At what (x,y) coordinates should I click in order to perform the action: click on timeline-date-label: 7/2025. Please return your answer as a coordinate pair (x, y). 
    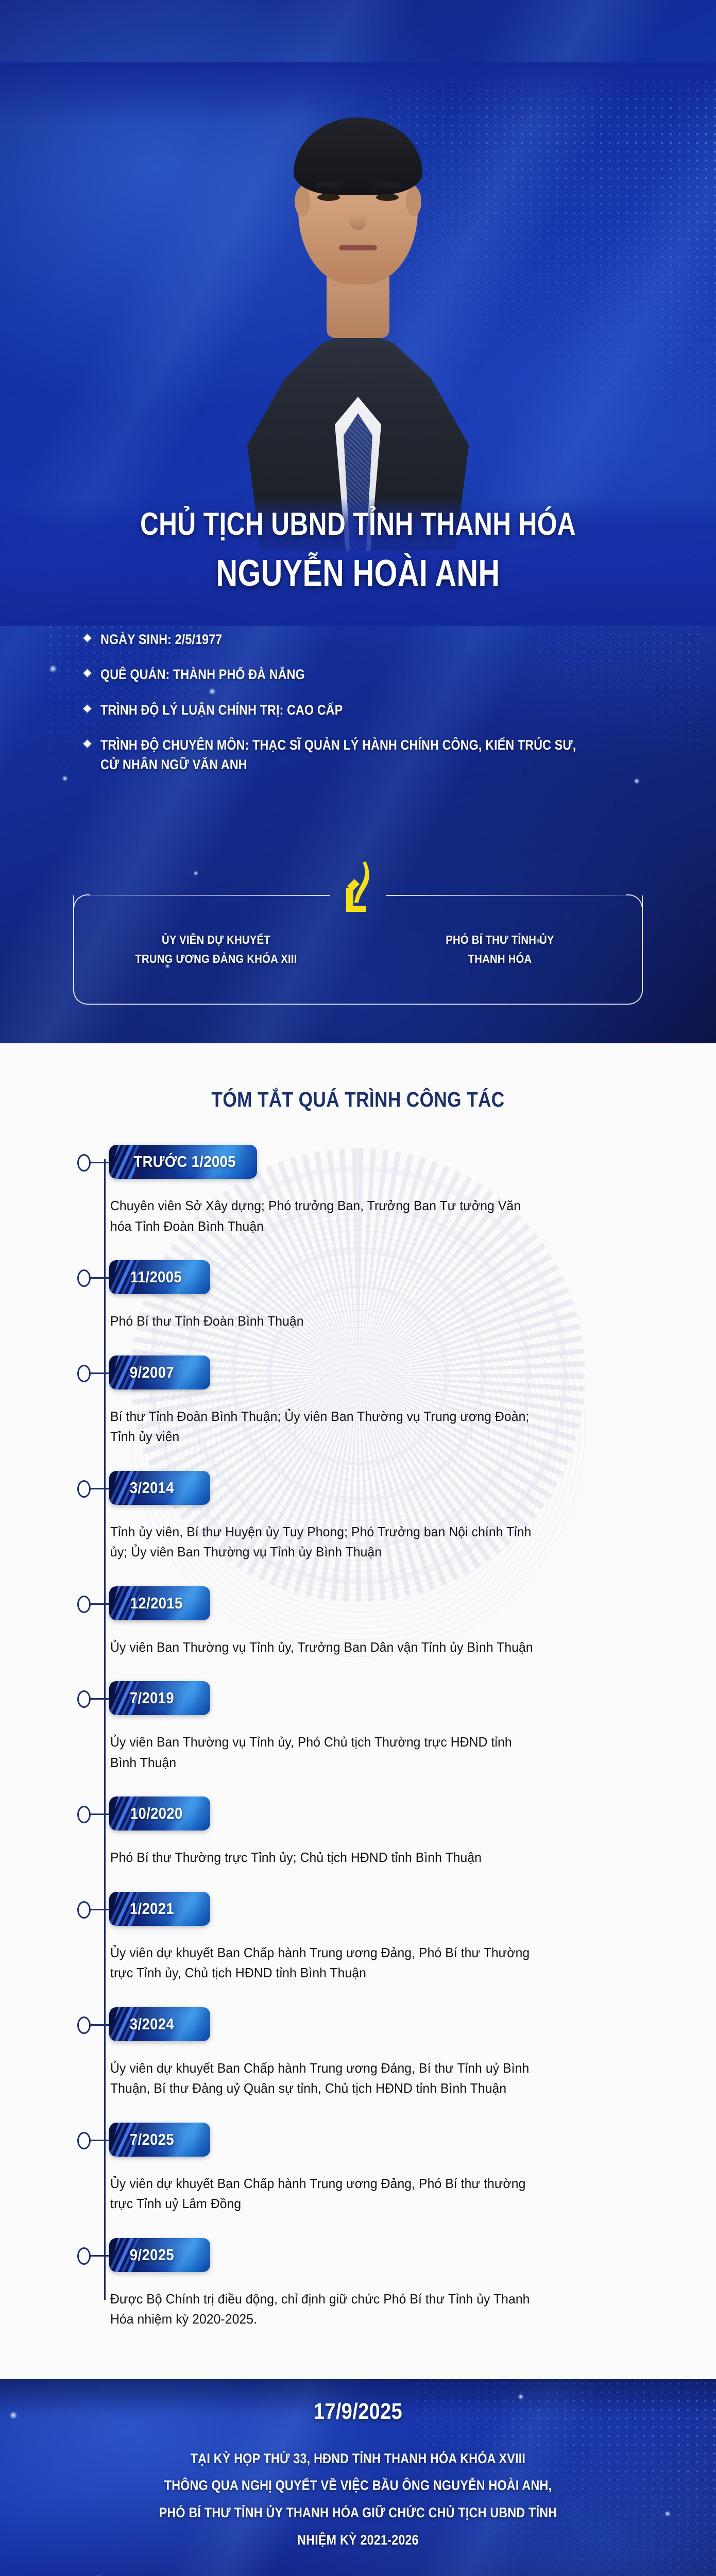
    Looking at the image, I should click on (151, 2139).